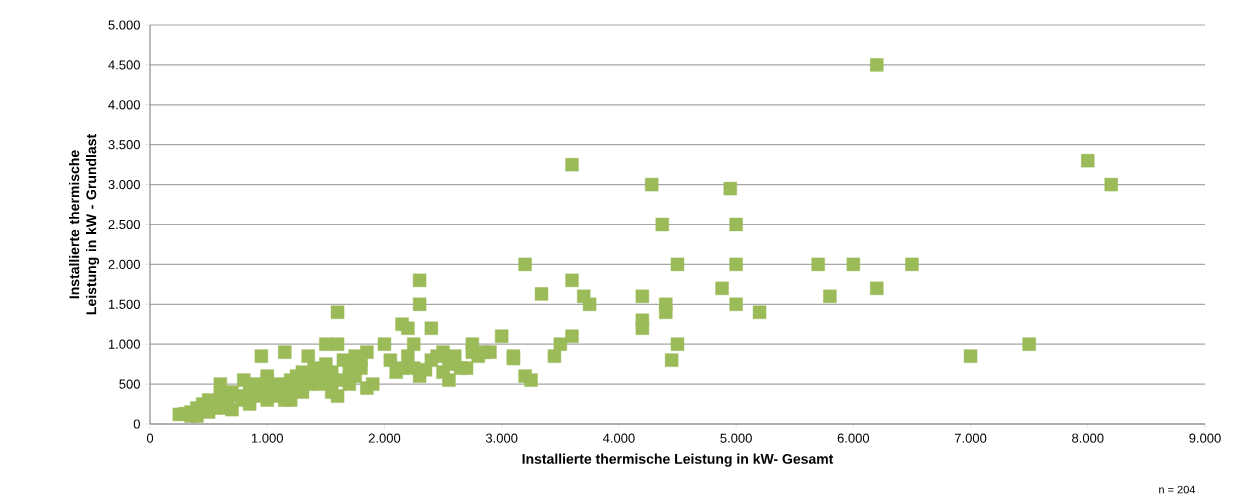 The width and height of the screenshot is (1237, 500). Describe the element at coordinates (1088, 438) in the screenshot. I see `x-tick-label: 8.000` at that location.